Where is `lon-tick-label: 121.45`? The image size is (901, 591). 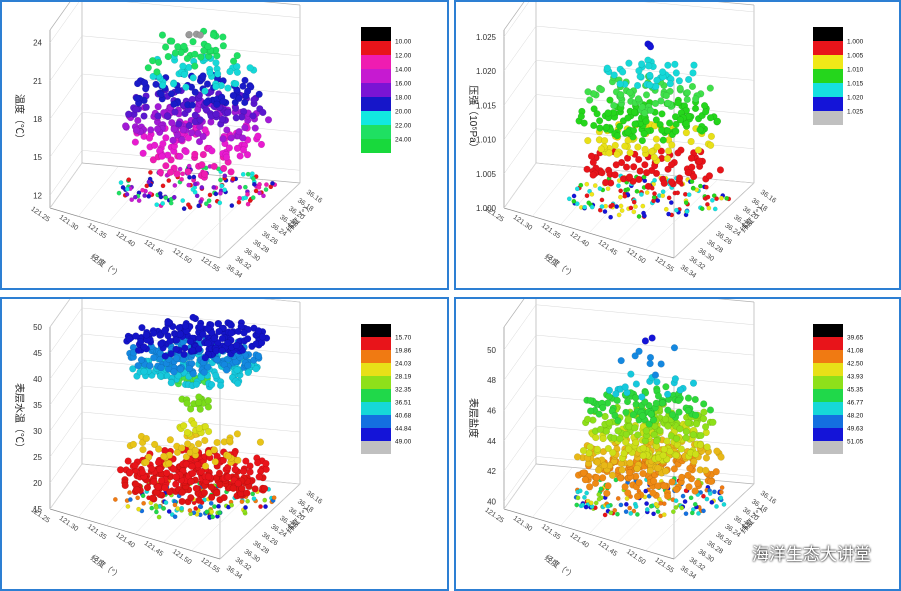 lon-tick-label: 121.45 is located at coordinates (608, 549).